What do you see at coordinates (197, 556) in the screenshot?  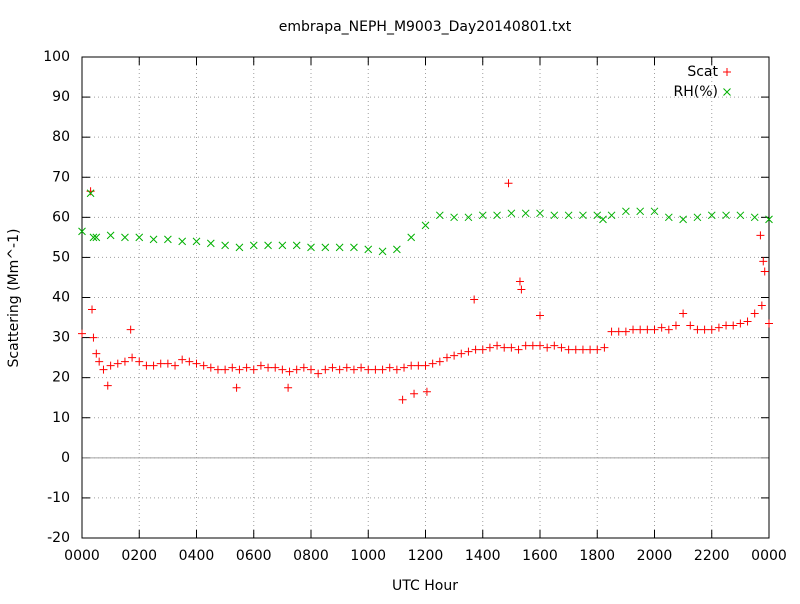 I see `x-tick-label: 0400` at bounding box center [197, 556].